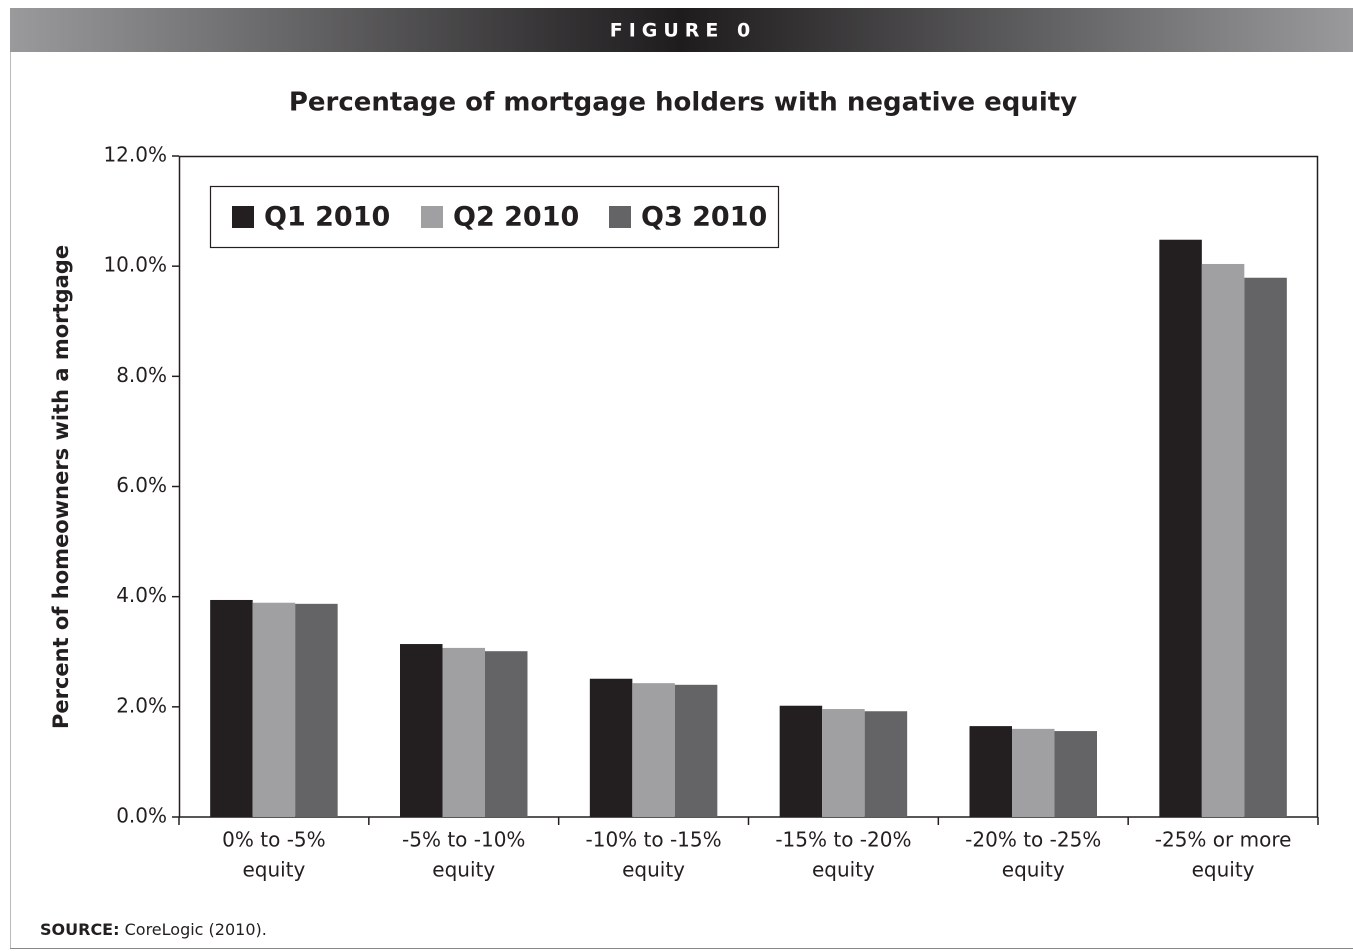 The image size is (1353, 951). I want to click on source: SOURCE: CoreLogic (2010)., so click(153, 929).